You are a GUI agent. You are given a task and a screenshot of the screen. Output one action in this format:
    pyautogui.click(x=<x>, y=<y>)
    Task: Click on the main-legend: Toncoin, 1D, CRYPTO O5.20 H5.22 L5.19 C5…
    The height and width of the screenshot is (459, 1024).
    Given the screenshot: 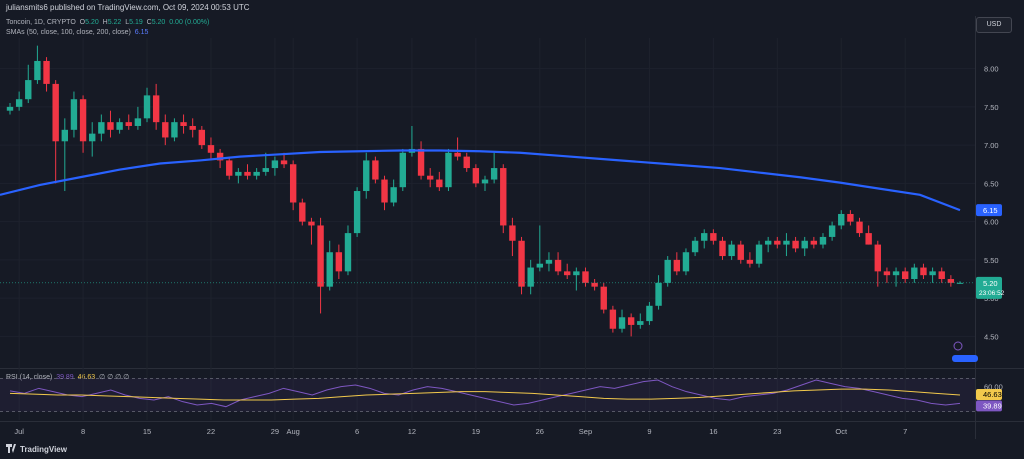 What is the action you would take?
    pyautogui.click(x=107, y=22)
    